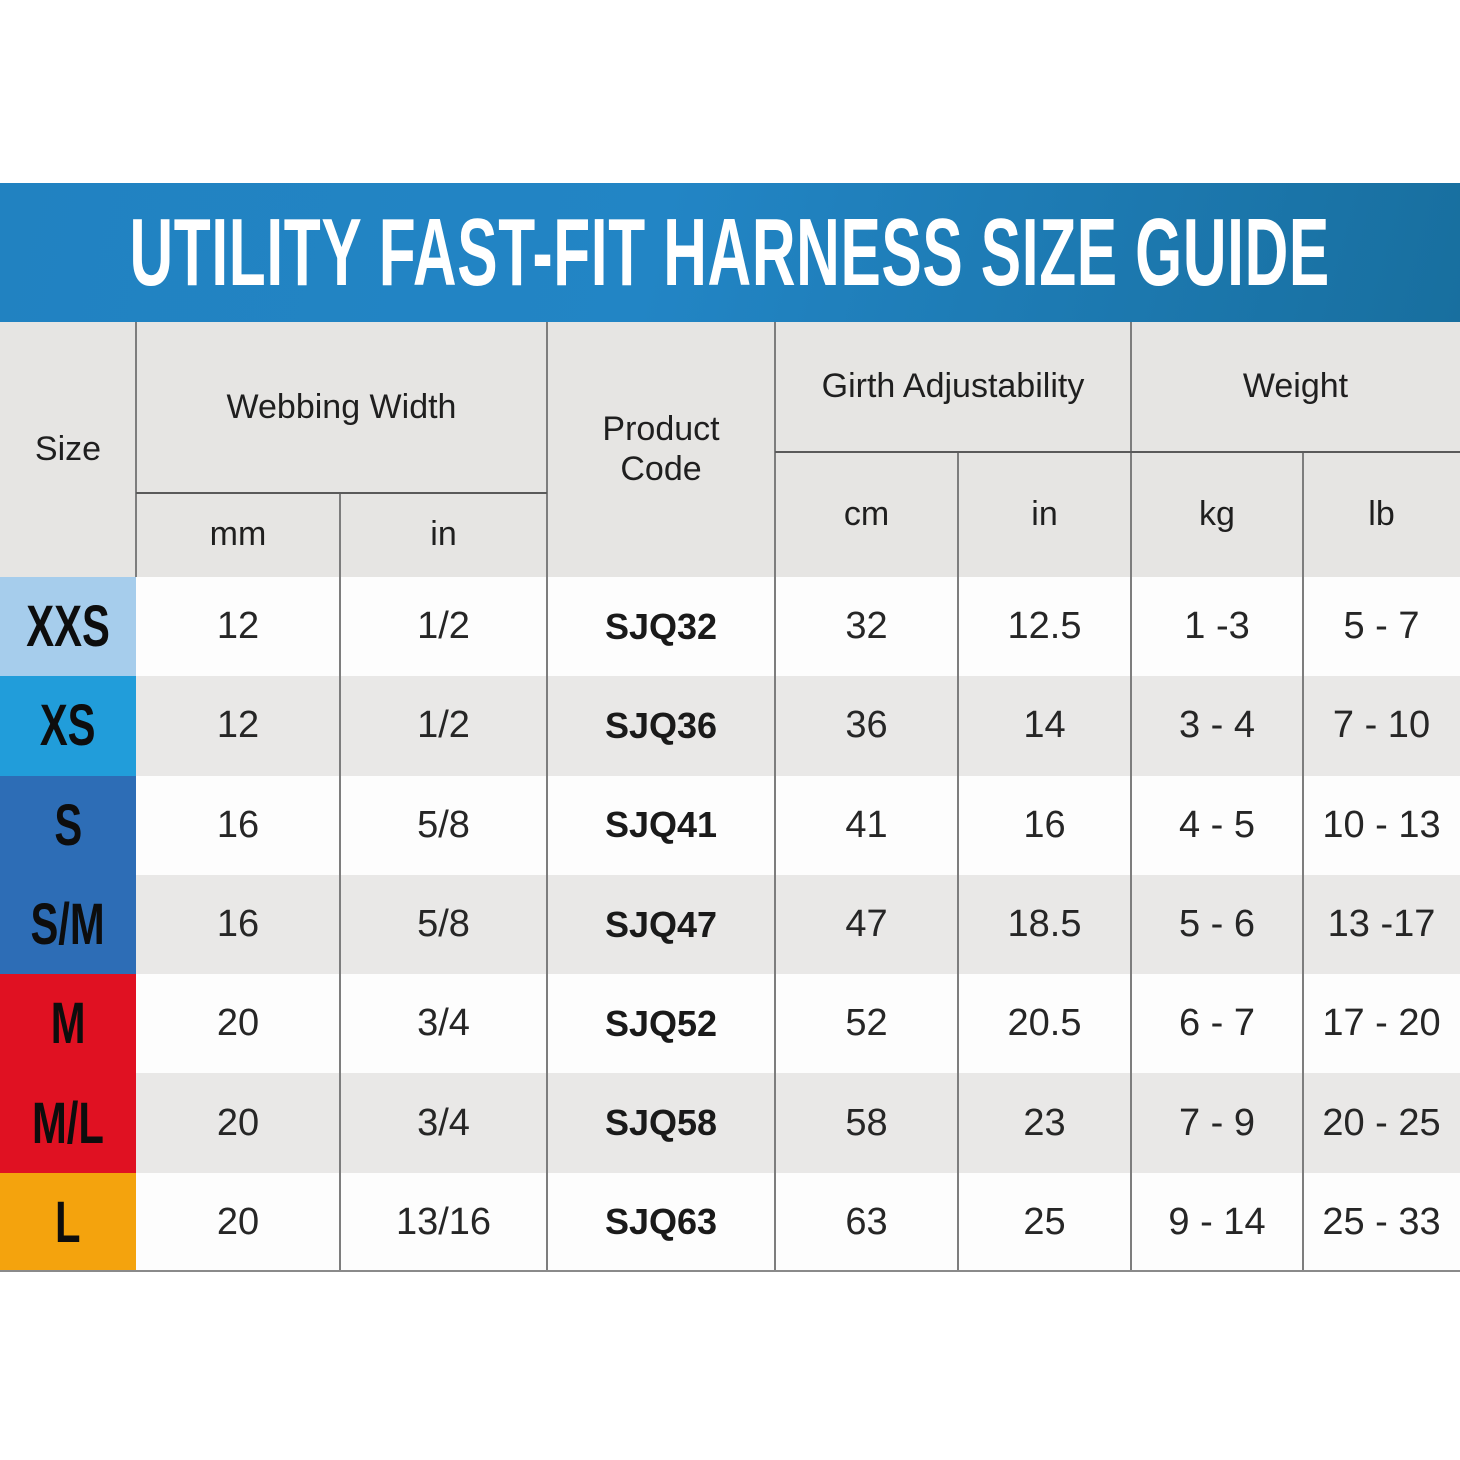 The width and height of the screenshot is (1460, 1460). I want to click on header-cell-size: Size, so click(68, 448).